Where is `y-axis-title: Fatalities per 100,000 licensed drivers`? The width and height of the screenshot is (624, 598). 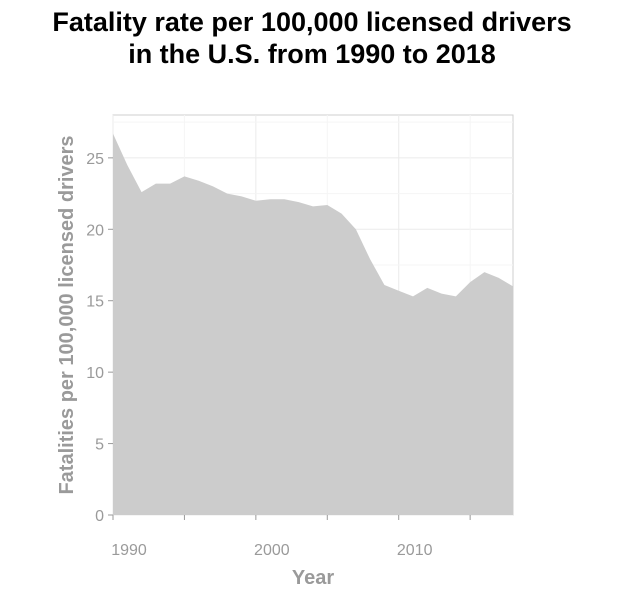 y-axis-title: Fatalities per 100,000 licensed drivers is located at coordinates (67, 314).